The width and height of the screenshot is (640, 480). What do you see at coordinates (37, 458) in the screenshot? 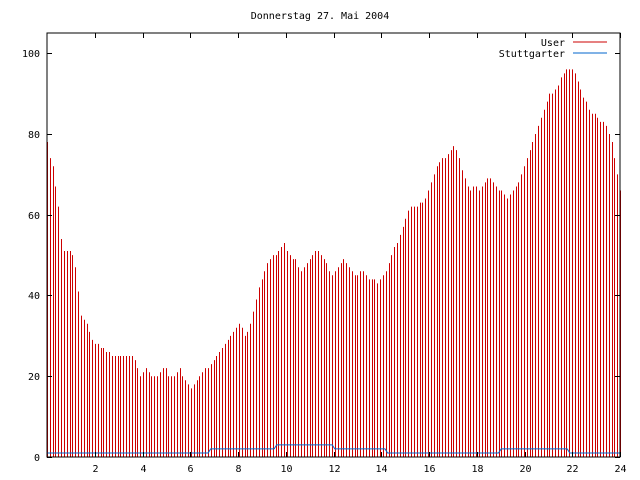
I see `y-tick-label: 0` at bounding box center [37, 458].